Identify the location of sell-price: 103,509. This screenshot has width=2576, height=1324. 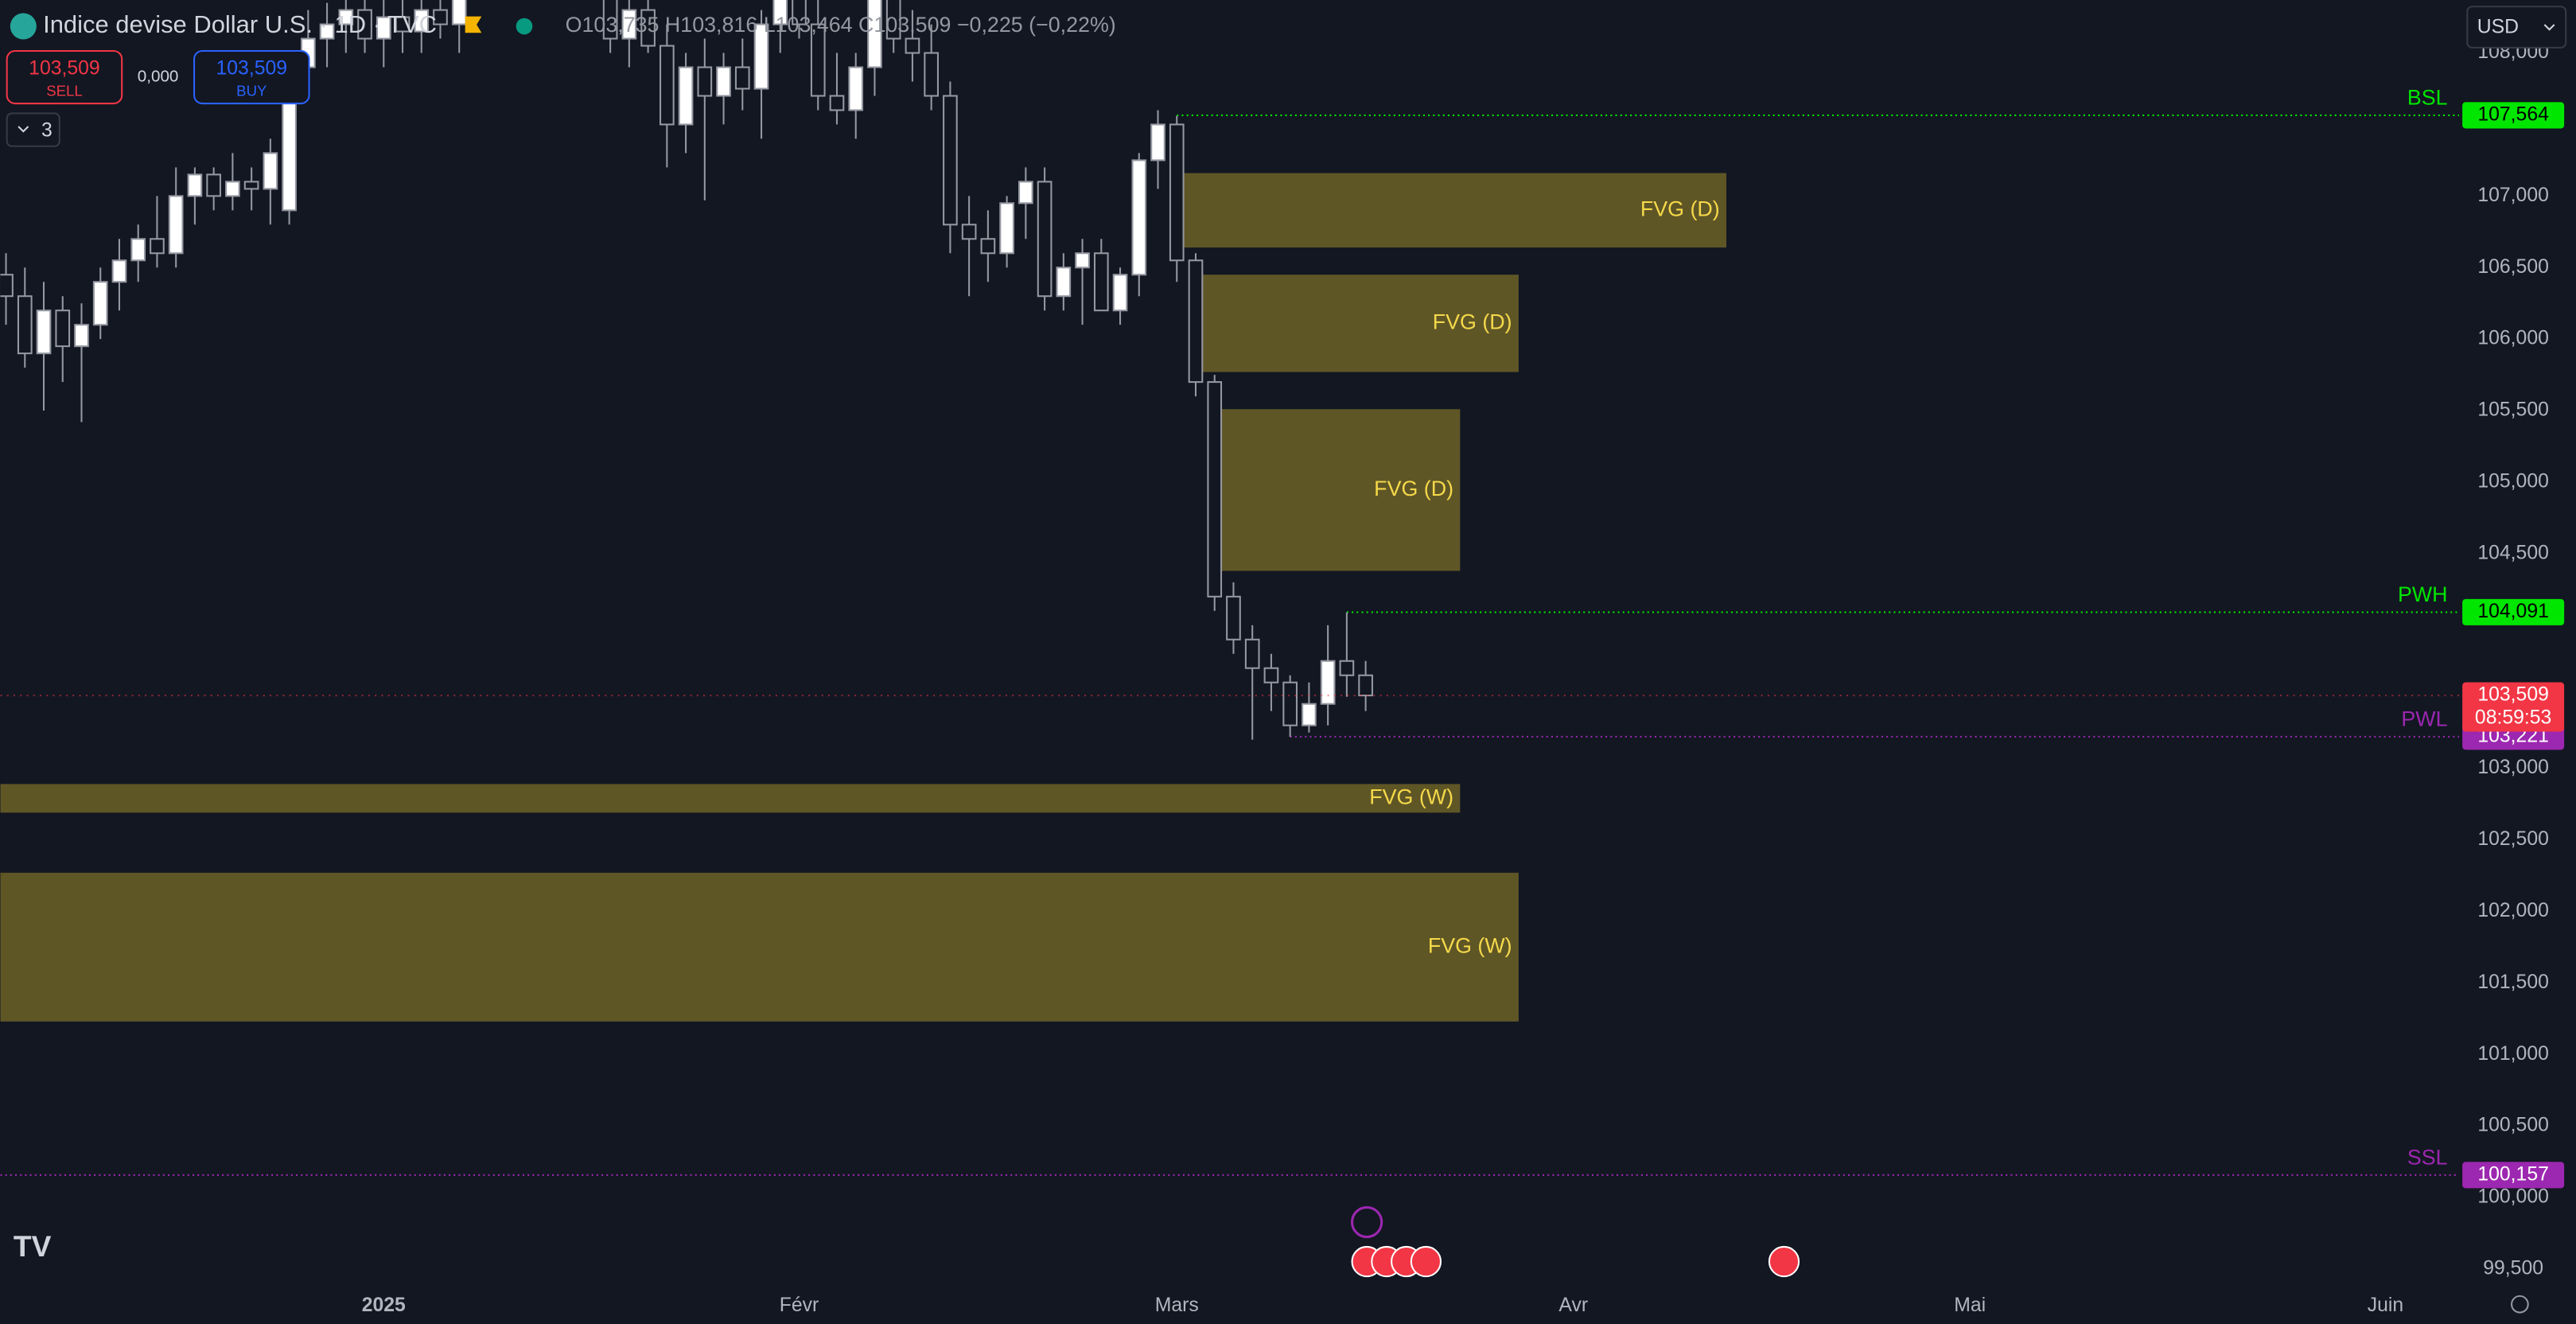
(65, 68).